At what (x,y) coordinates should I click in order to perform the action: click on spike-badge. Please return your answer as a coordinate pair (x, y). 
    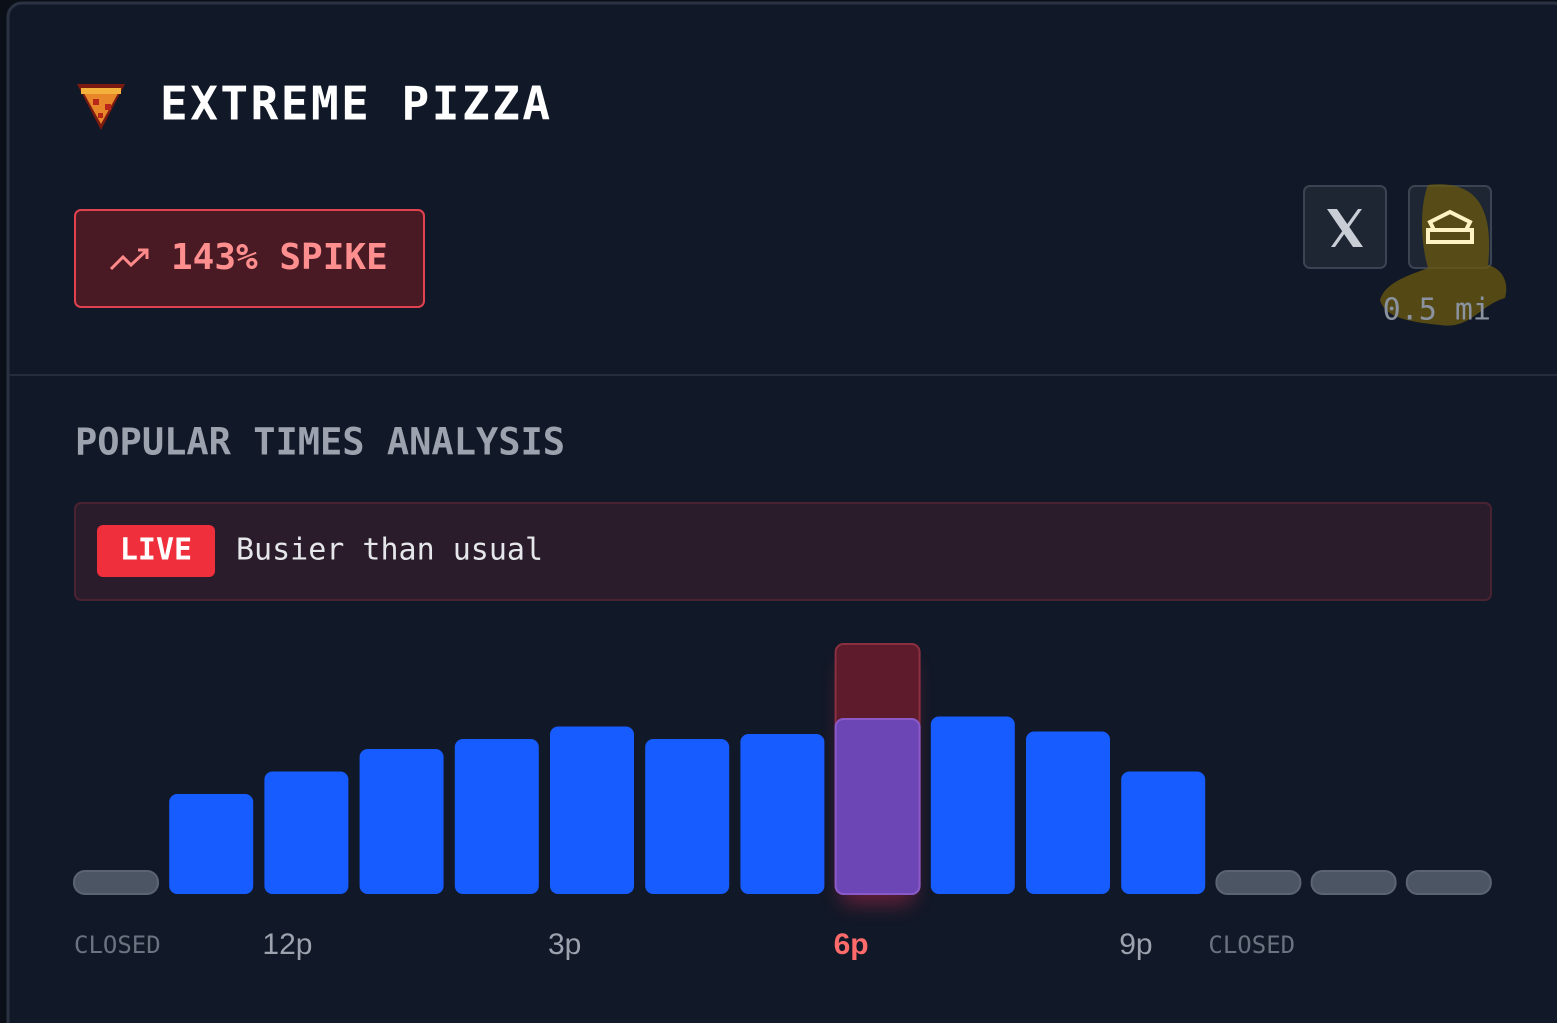
    Looking at the image, I should click on (249, 258).